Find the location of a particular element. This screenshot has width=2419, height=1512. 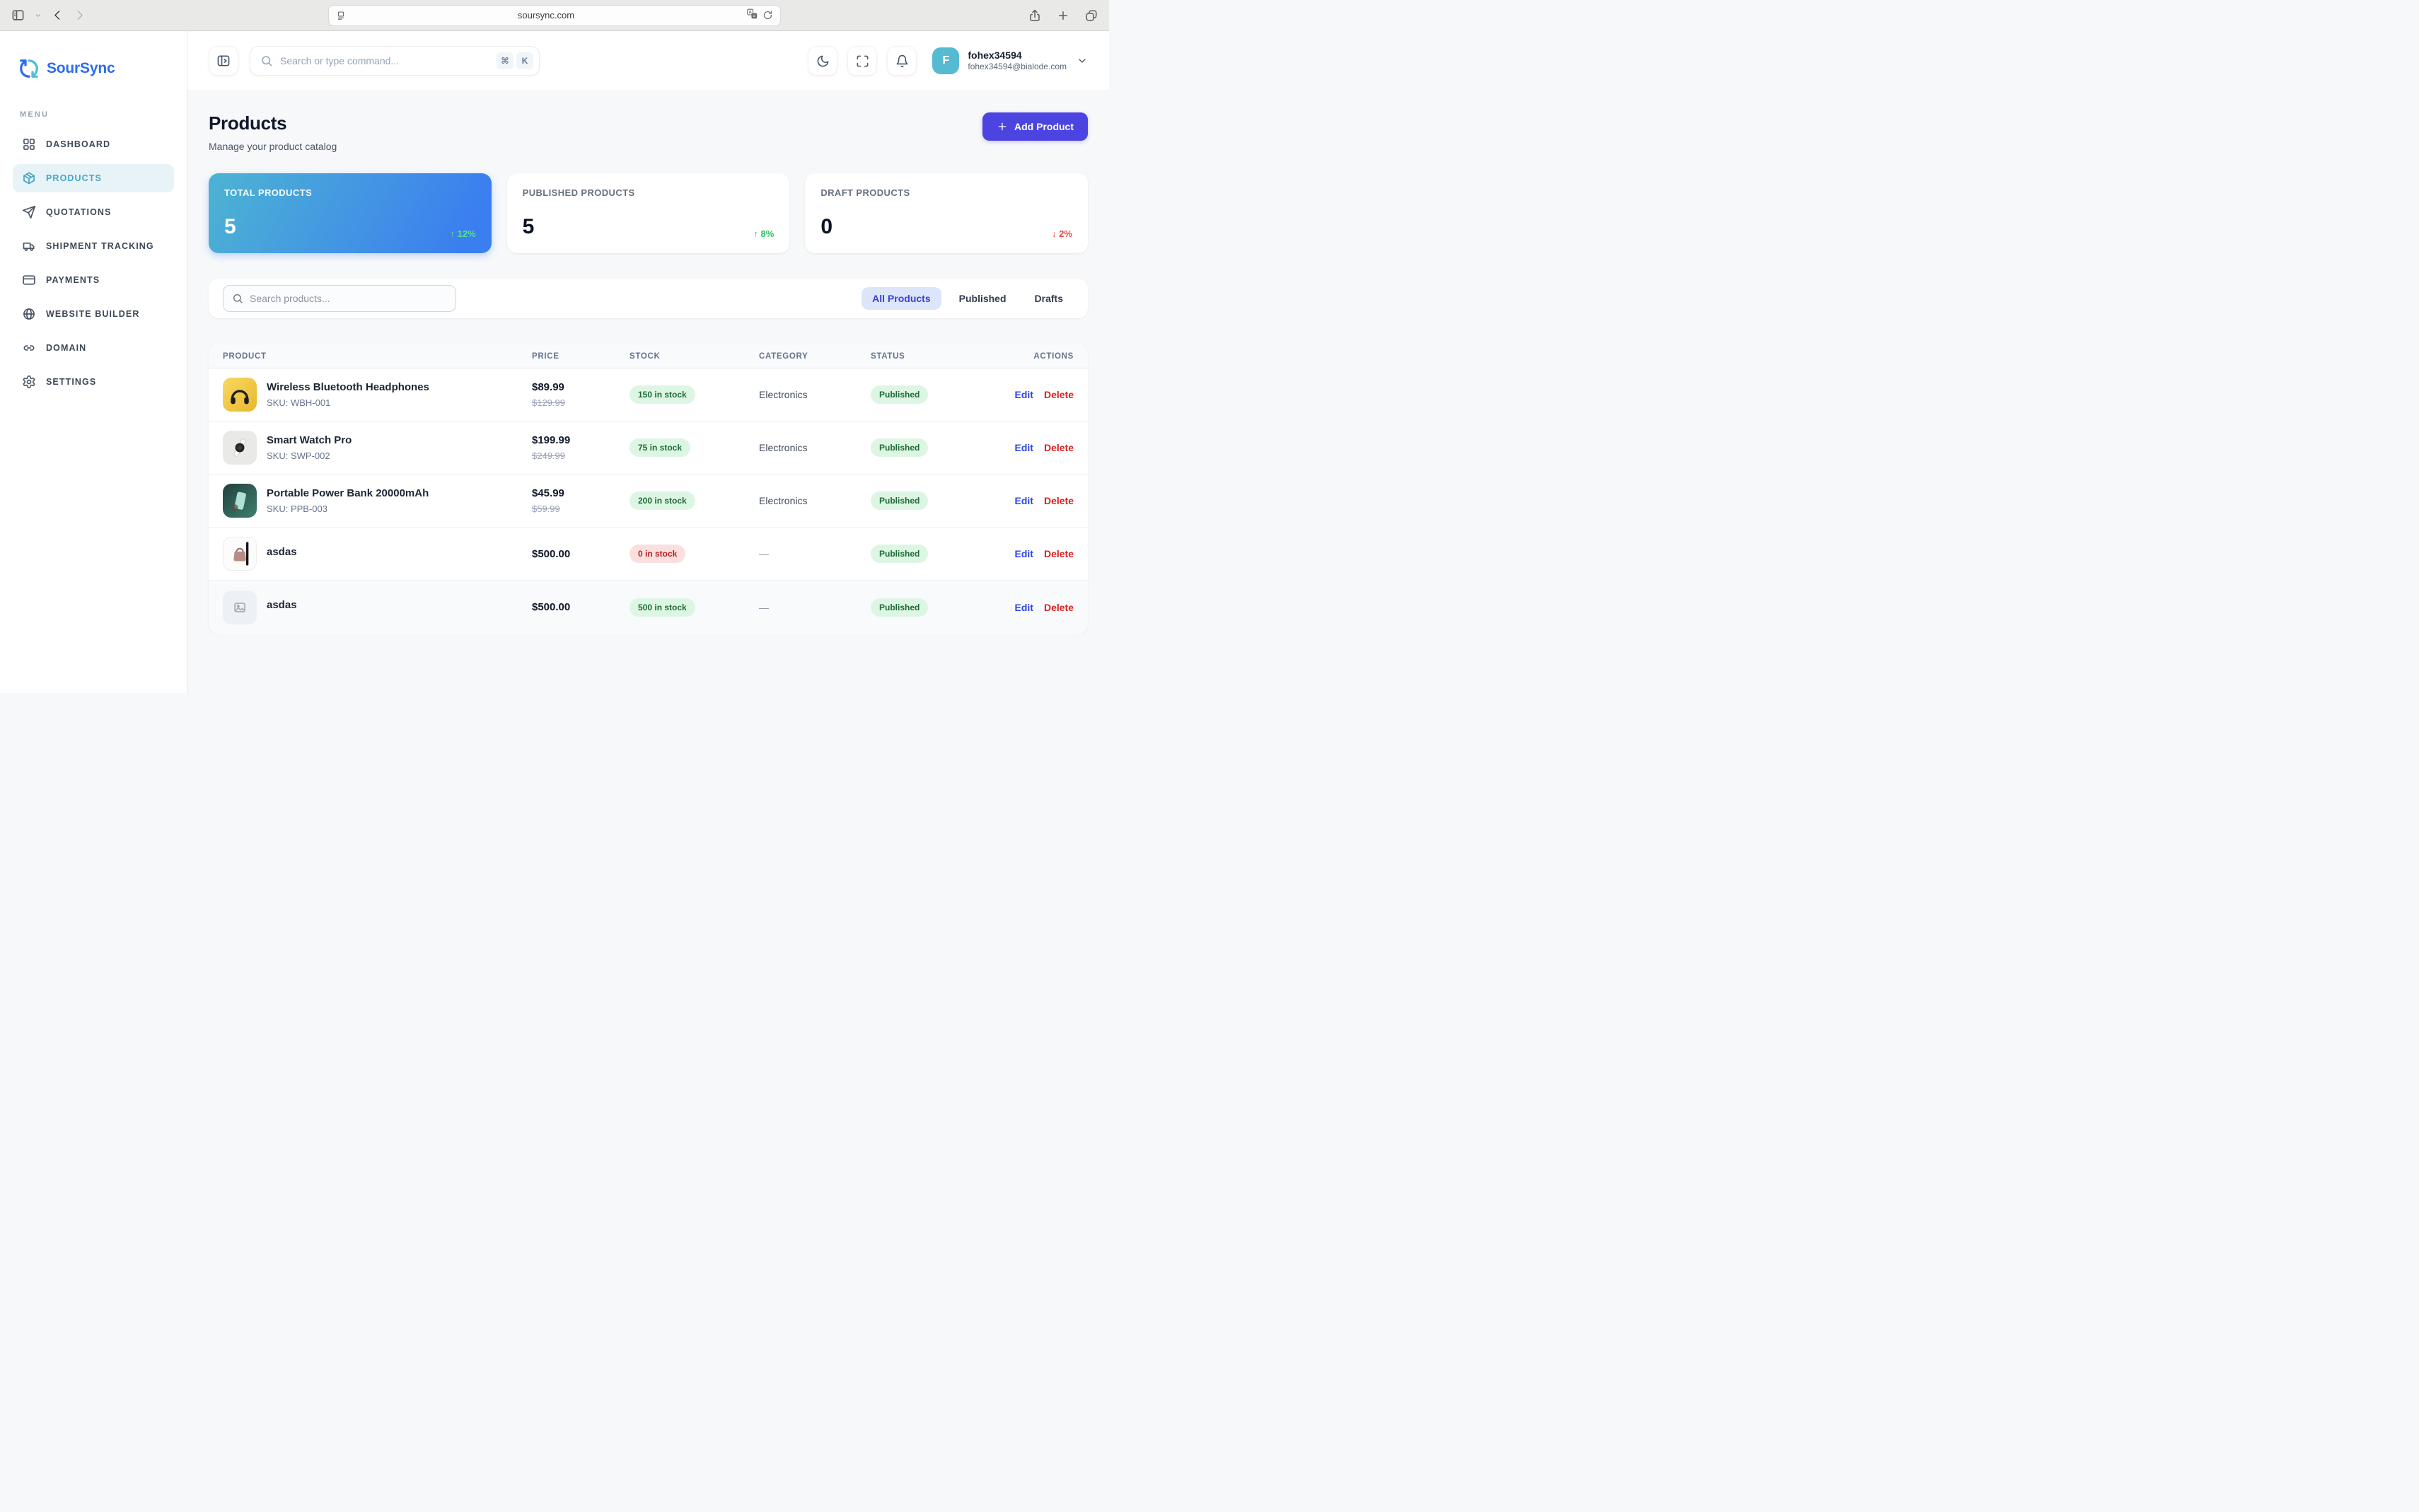

sidebar-item-label: WEBSITE BUILDER is located at coordinates (93, 314).